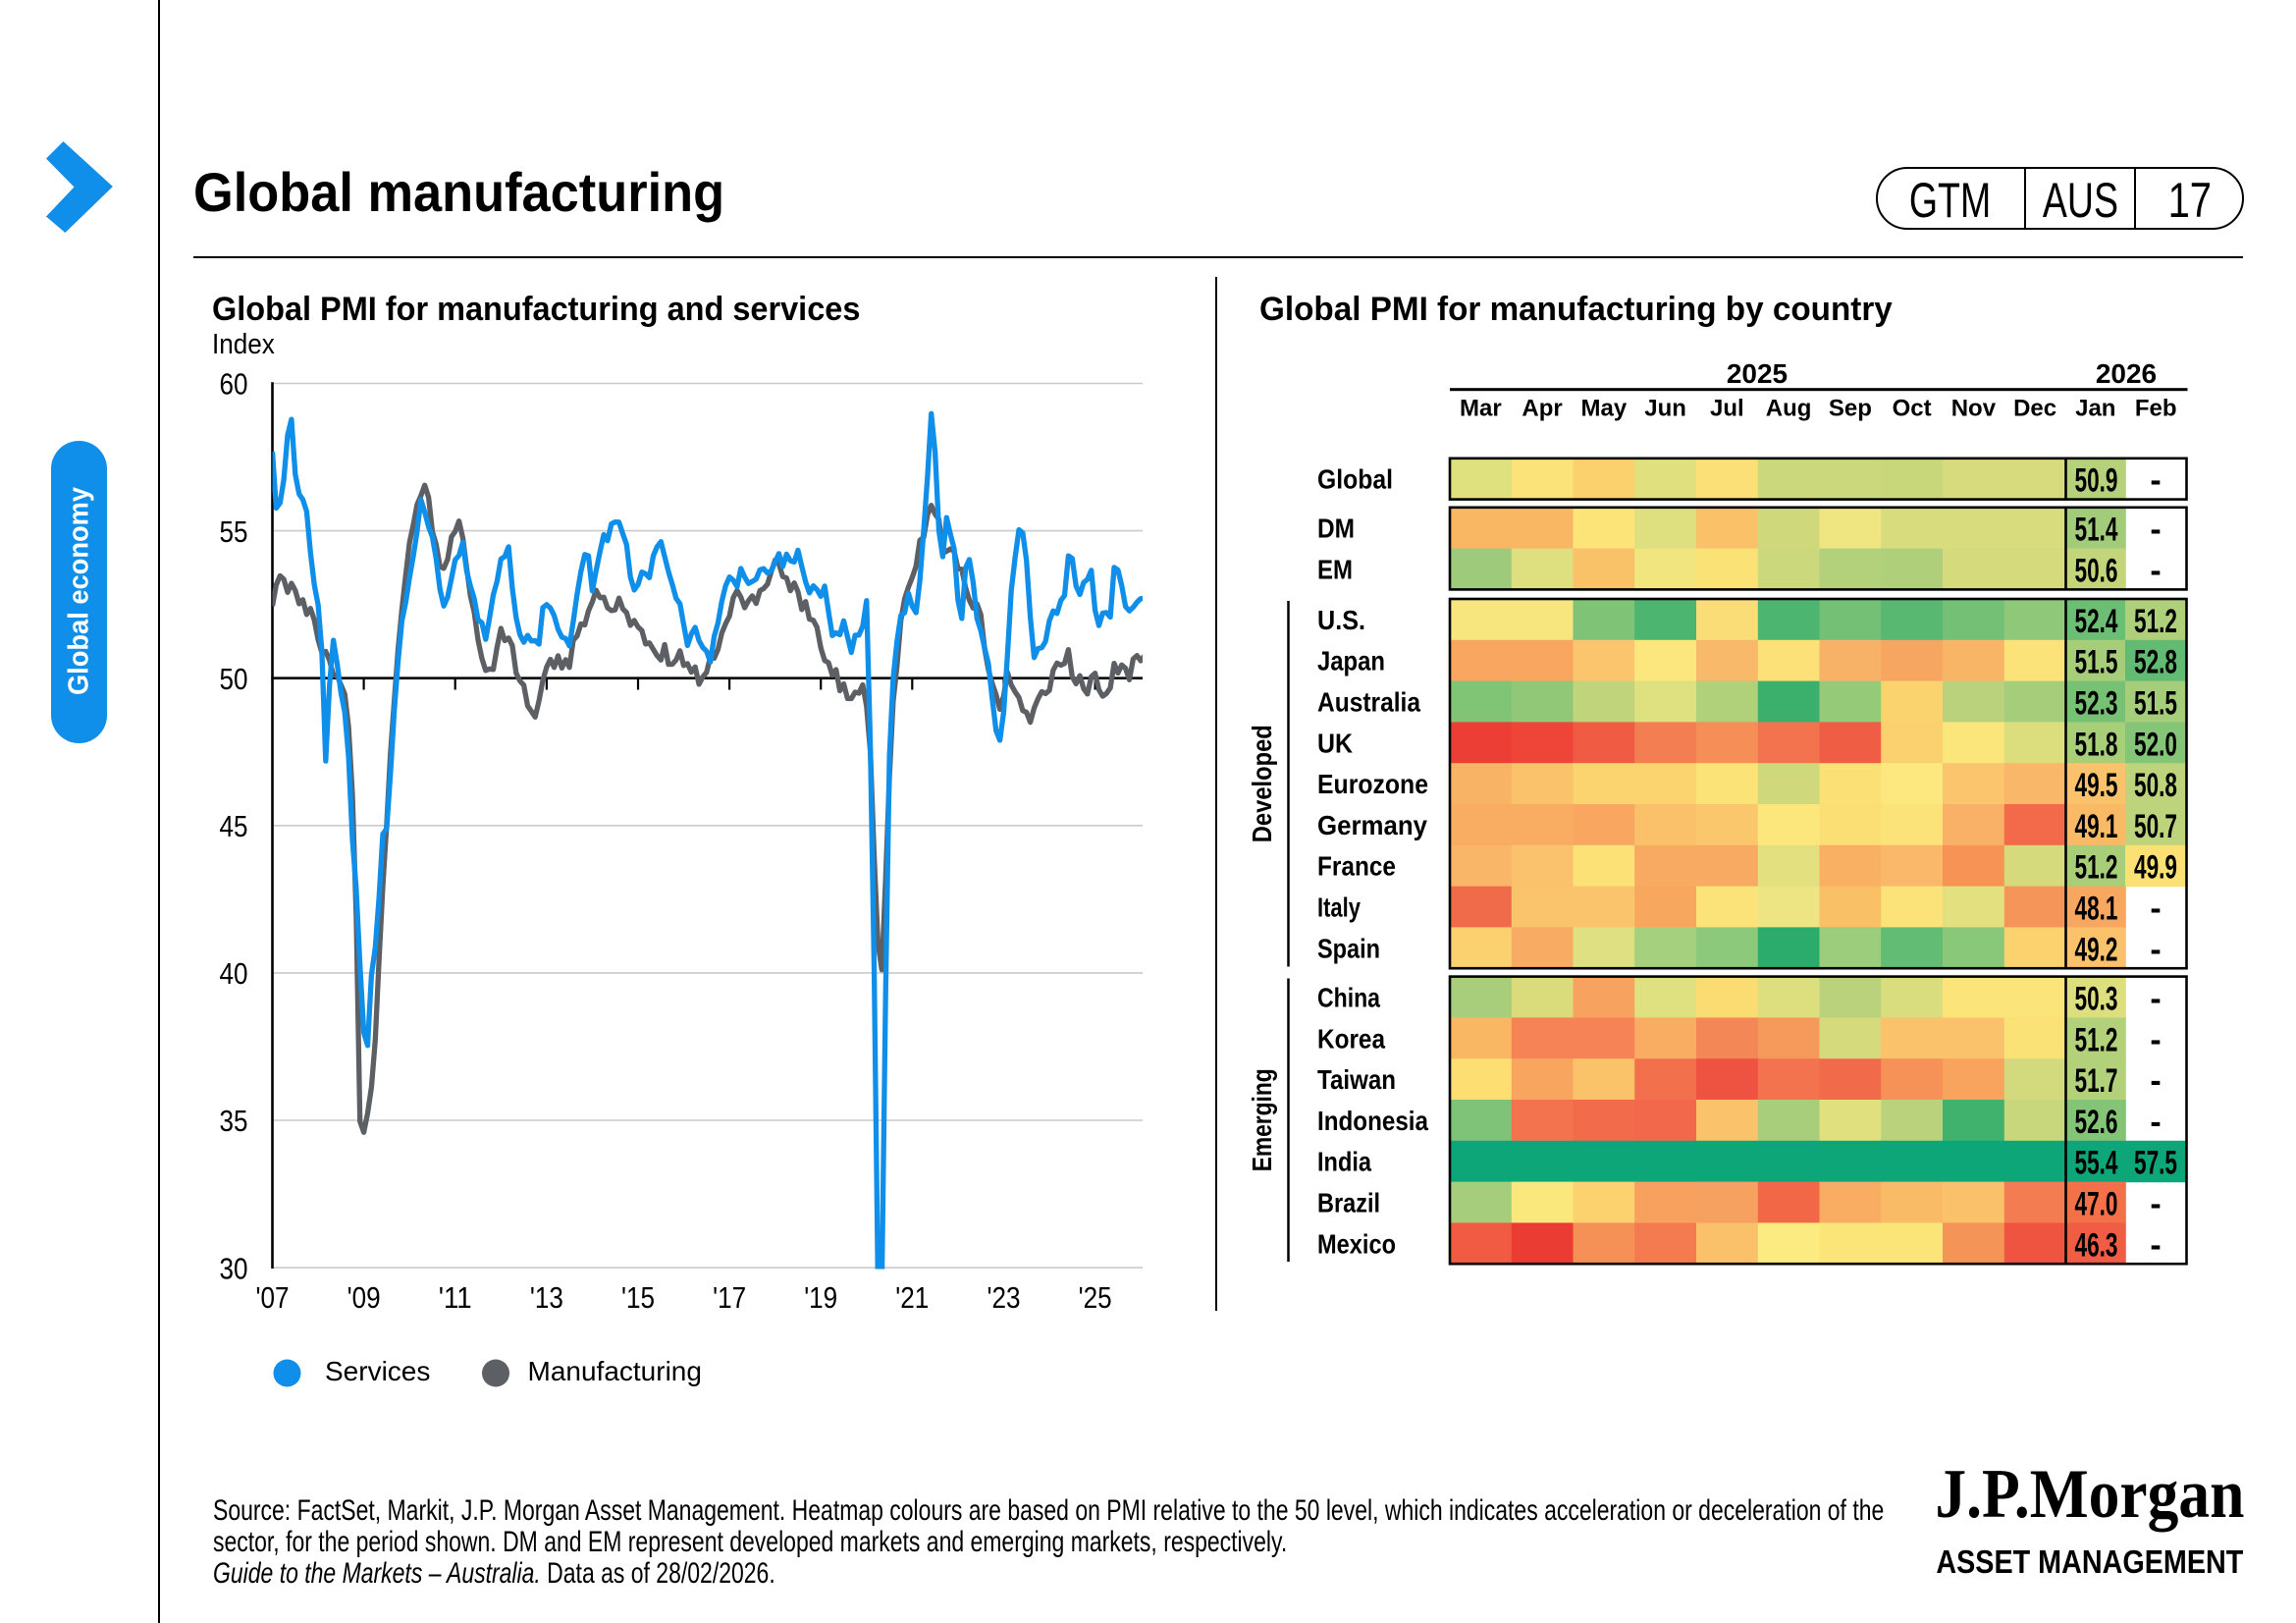  What do you see at coordinates (377, 1371) in the screenshot?
I see `svg-text: Services` at bounding box center [377, 1371].